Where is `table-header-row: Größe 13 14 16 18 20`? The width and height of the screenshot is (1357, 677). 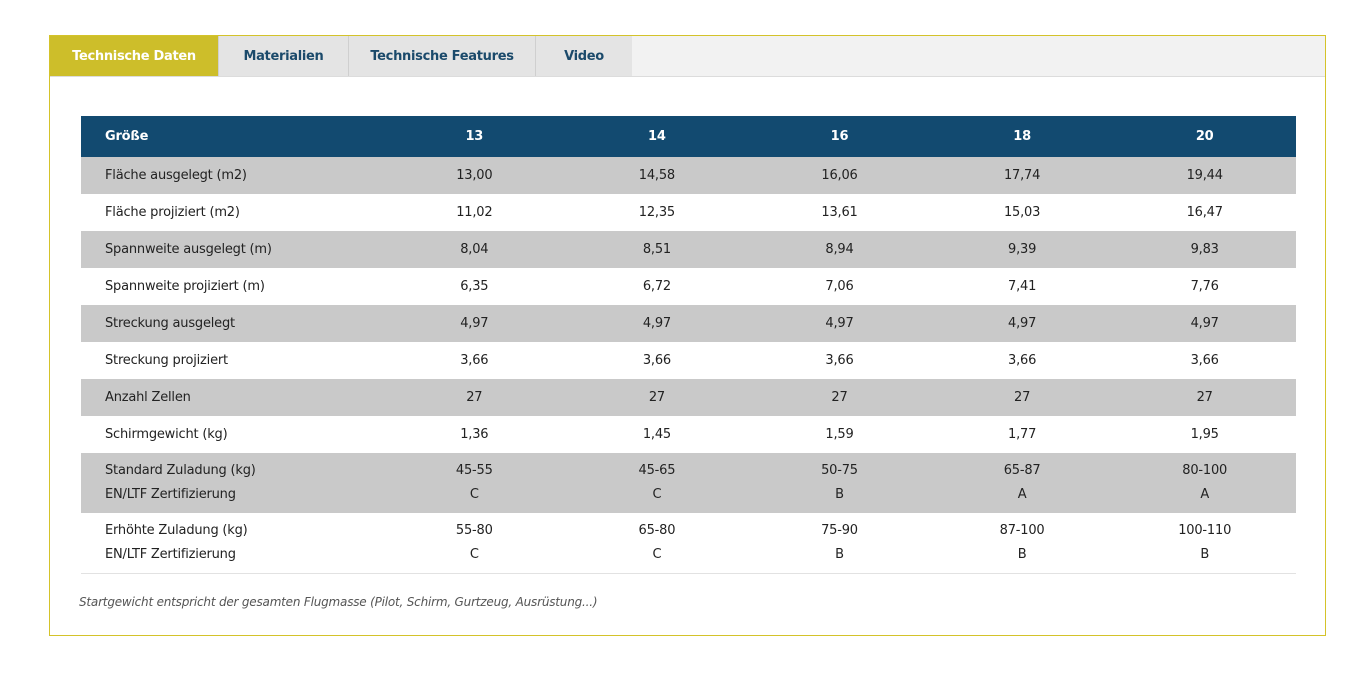
table-header-row: Größe 13 14 16 18 20 is located at coordinates (688, 136).